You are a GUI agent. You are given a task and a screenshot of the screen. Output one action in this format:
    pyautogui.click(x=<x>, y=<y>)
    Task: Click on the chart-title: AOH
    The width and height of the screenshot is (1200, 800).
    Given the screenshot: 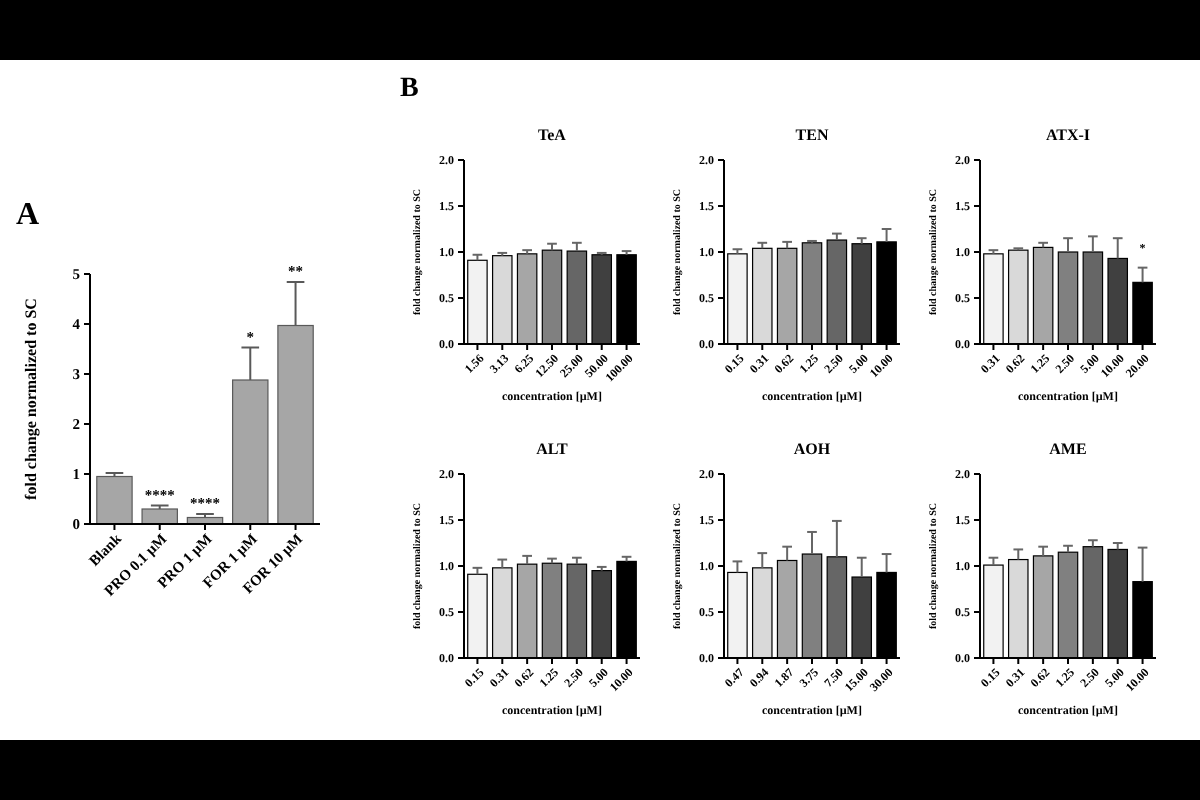 What is the action you would take?
    pyautogui.click(x=812, y=449)
    